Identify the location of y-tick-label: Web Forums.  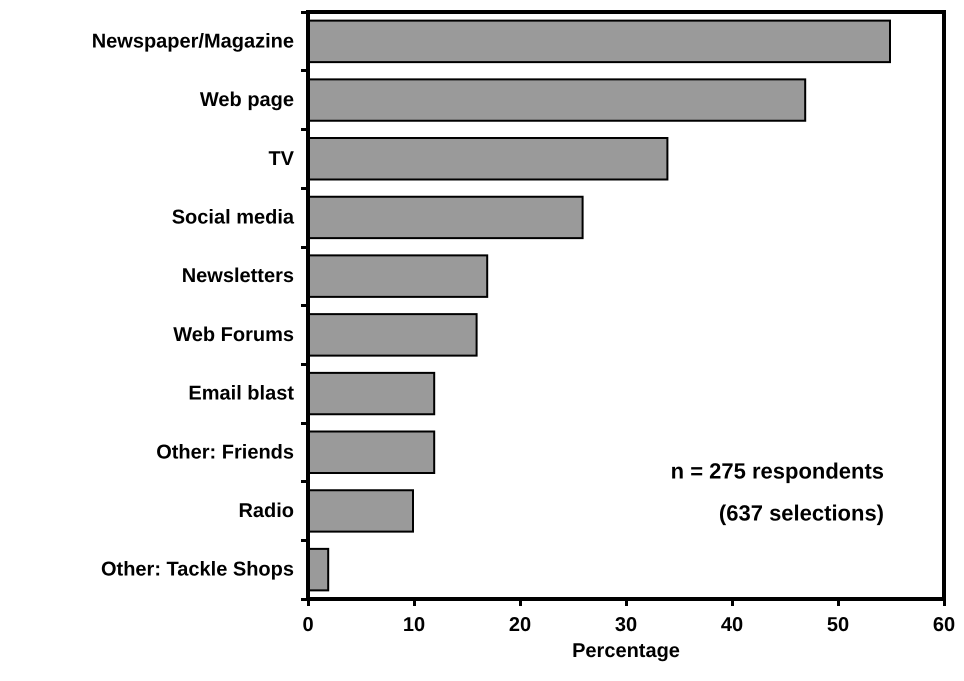
(233, 335).